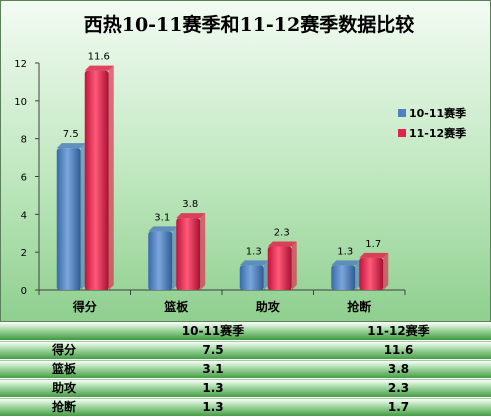  Describe the element at coordinates (213, 331) in the screenshot. I see `table-header-cell: 10-11赛季` at that location.